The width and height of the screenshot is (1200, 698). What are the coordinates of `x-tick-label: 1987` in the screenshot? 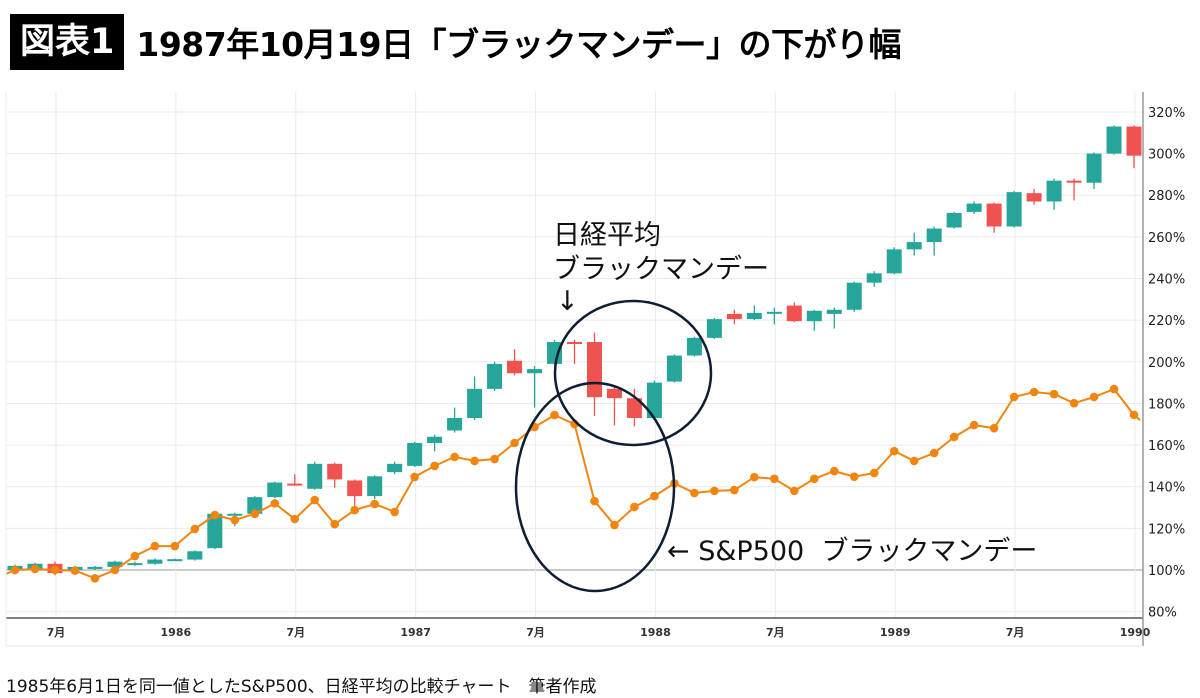 It's located at (415, 632).